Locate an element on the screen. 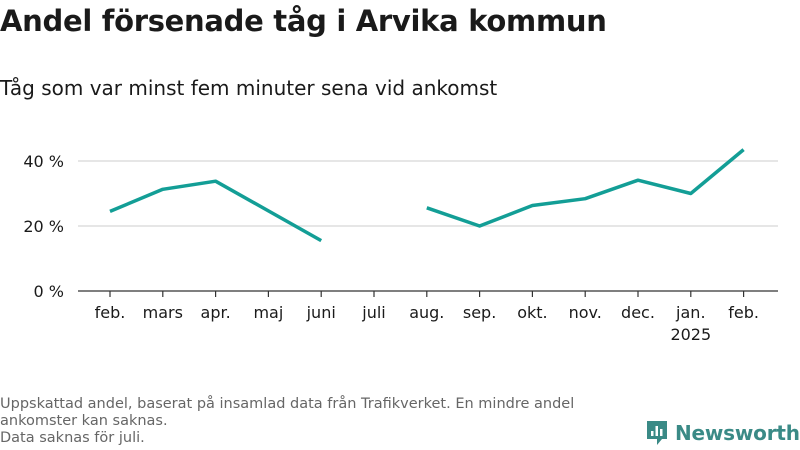 The image size is (800, 450). x-tick-label: sep. is located at coordinates (479, 312).